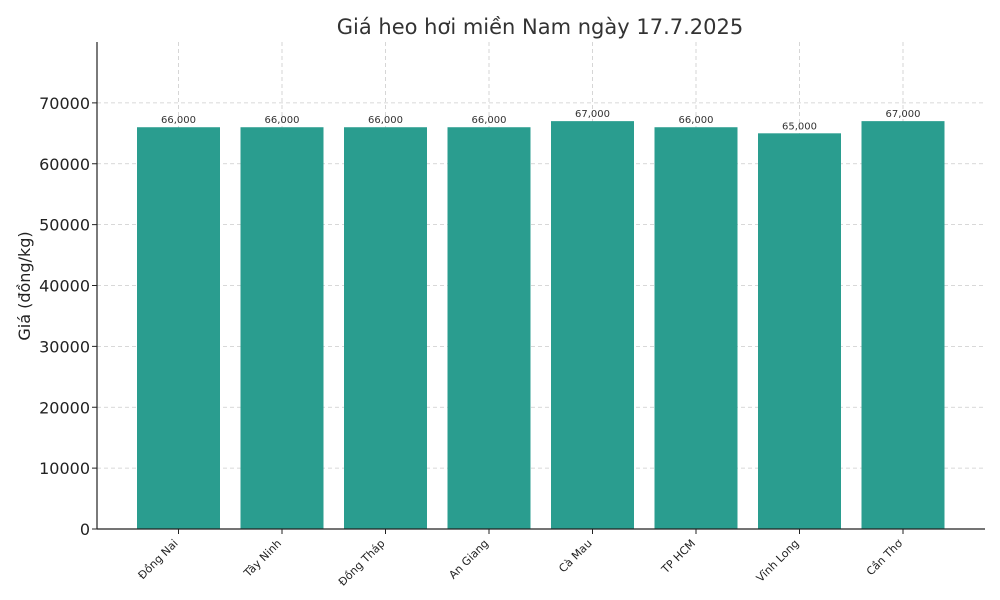 The width and height of the screenshot is (1000, 600). What do you see at coordinates (64, 225) in the screenshot?
I see `y-tick-label: 50000` at bounding box center [64, 225].